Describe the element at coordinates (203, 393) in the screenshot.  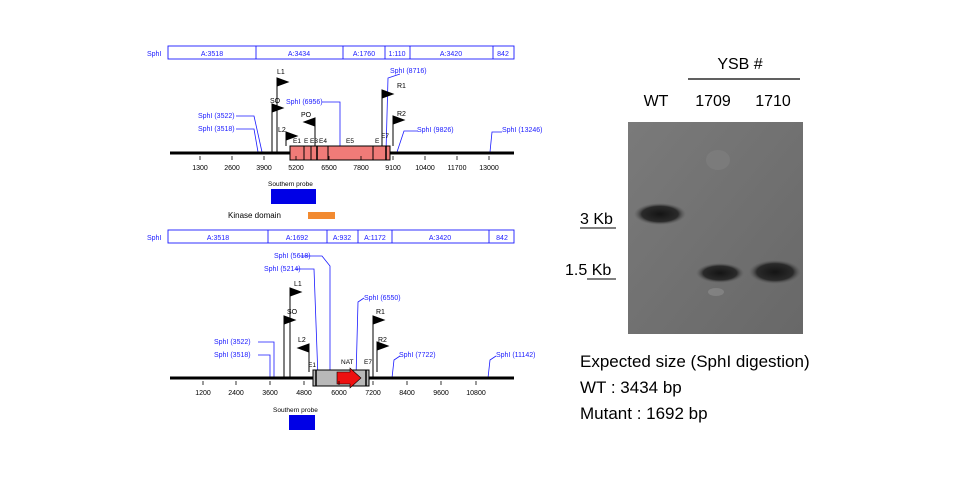
I see `mut-tick-label: 1200` at that location.